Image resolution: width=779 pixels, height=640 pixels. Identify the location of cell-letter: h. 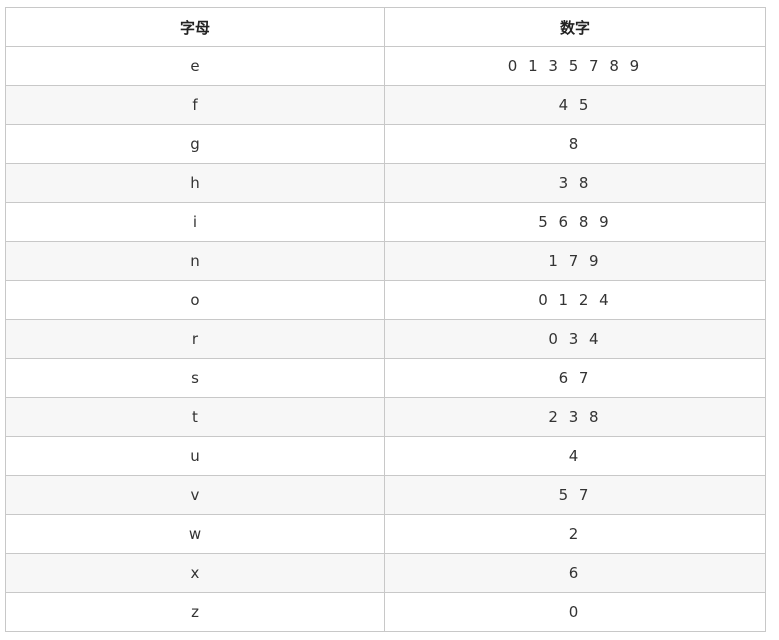
(195, 183).